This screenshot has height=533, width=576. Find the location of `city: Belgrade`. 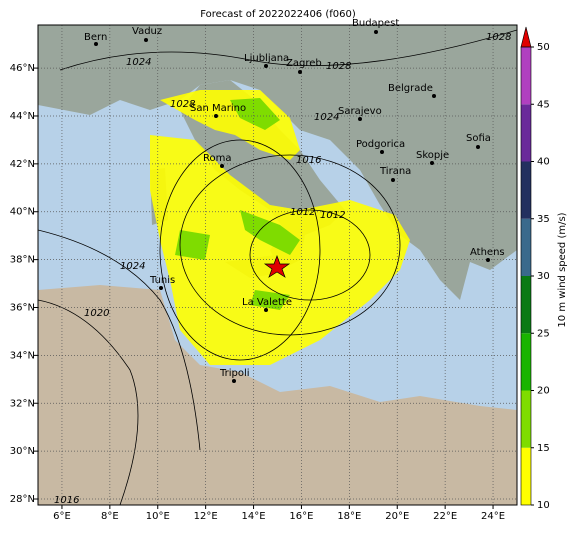

city: Belgrade is located at coordinates (412, 90).